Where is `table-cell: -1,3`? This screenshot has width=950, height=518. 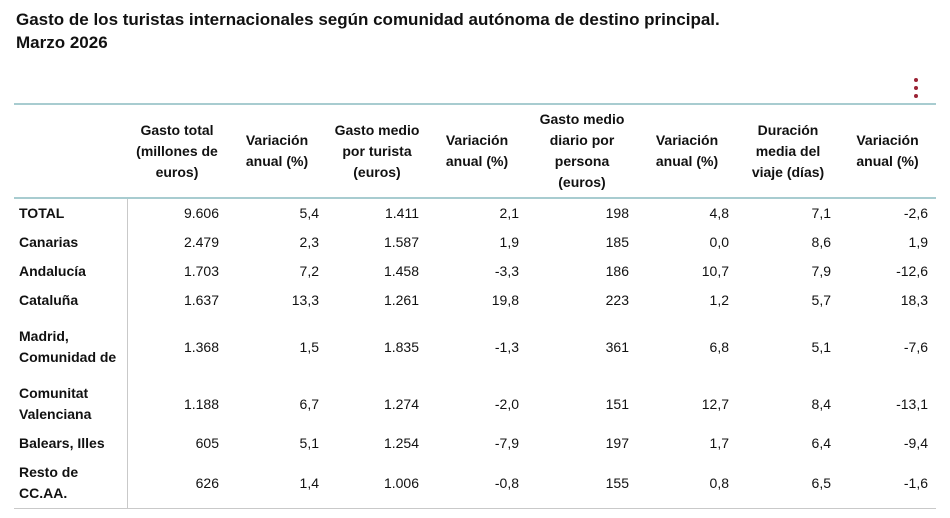 table-cell: -1,3 is located at coordinates (506, 346).